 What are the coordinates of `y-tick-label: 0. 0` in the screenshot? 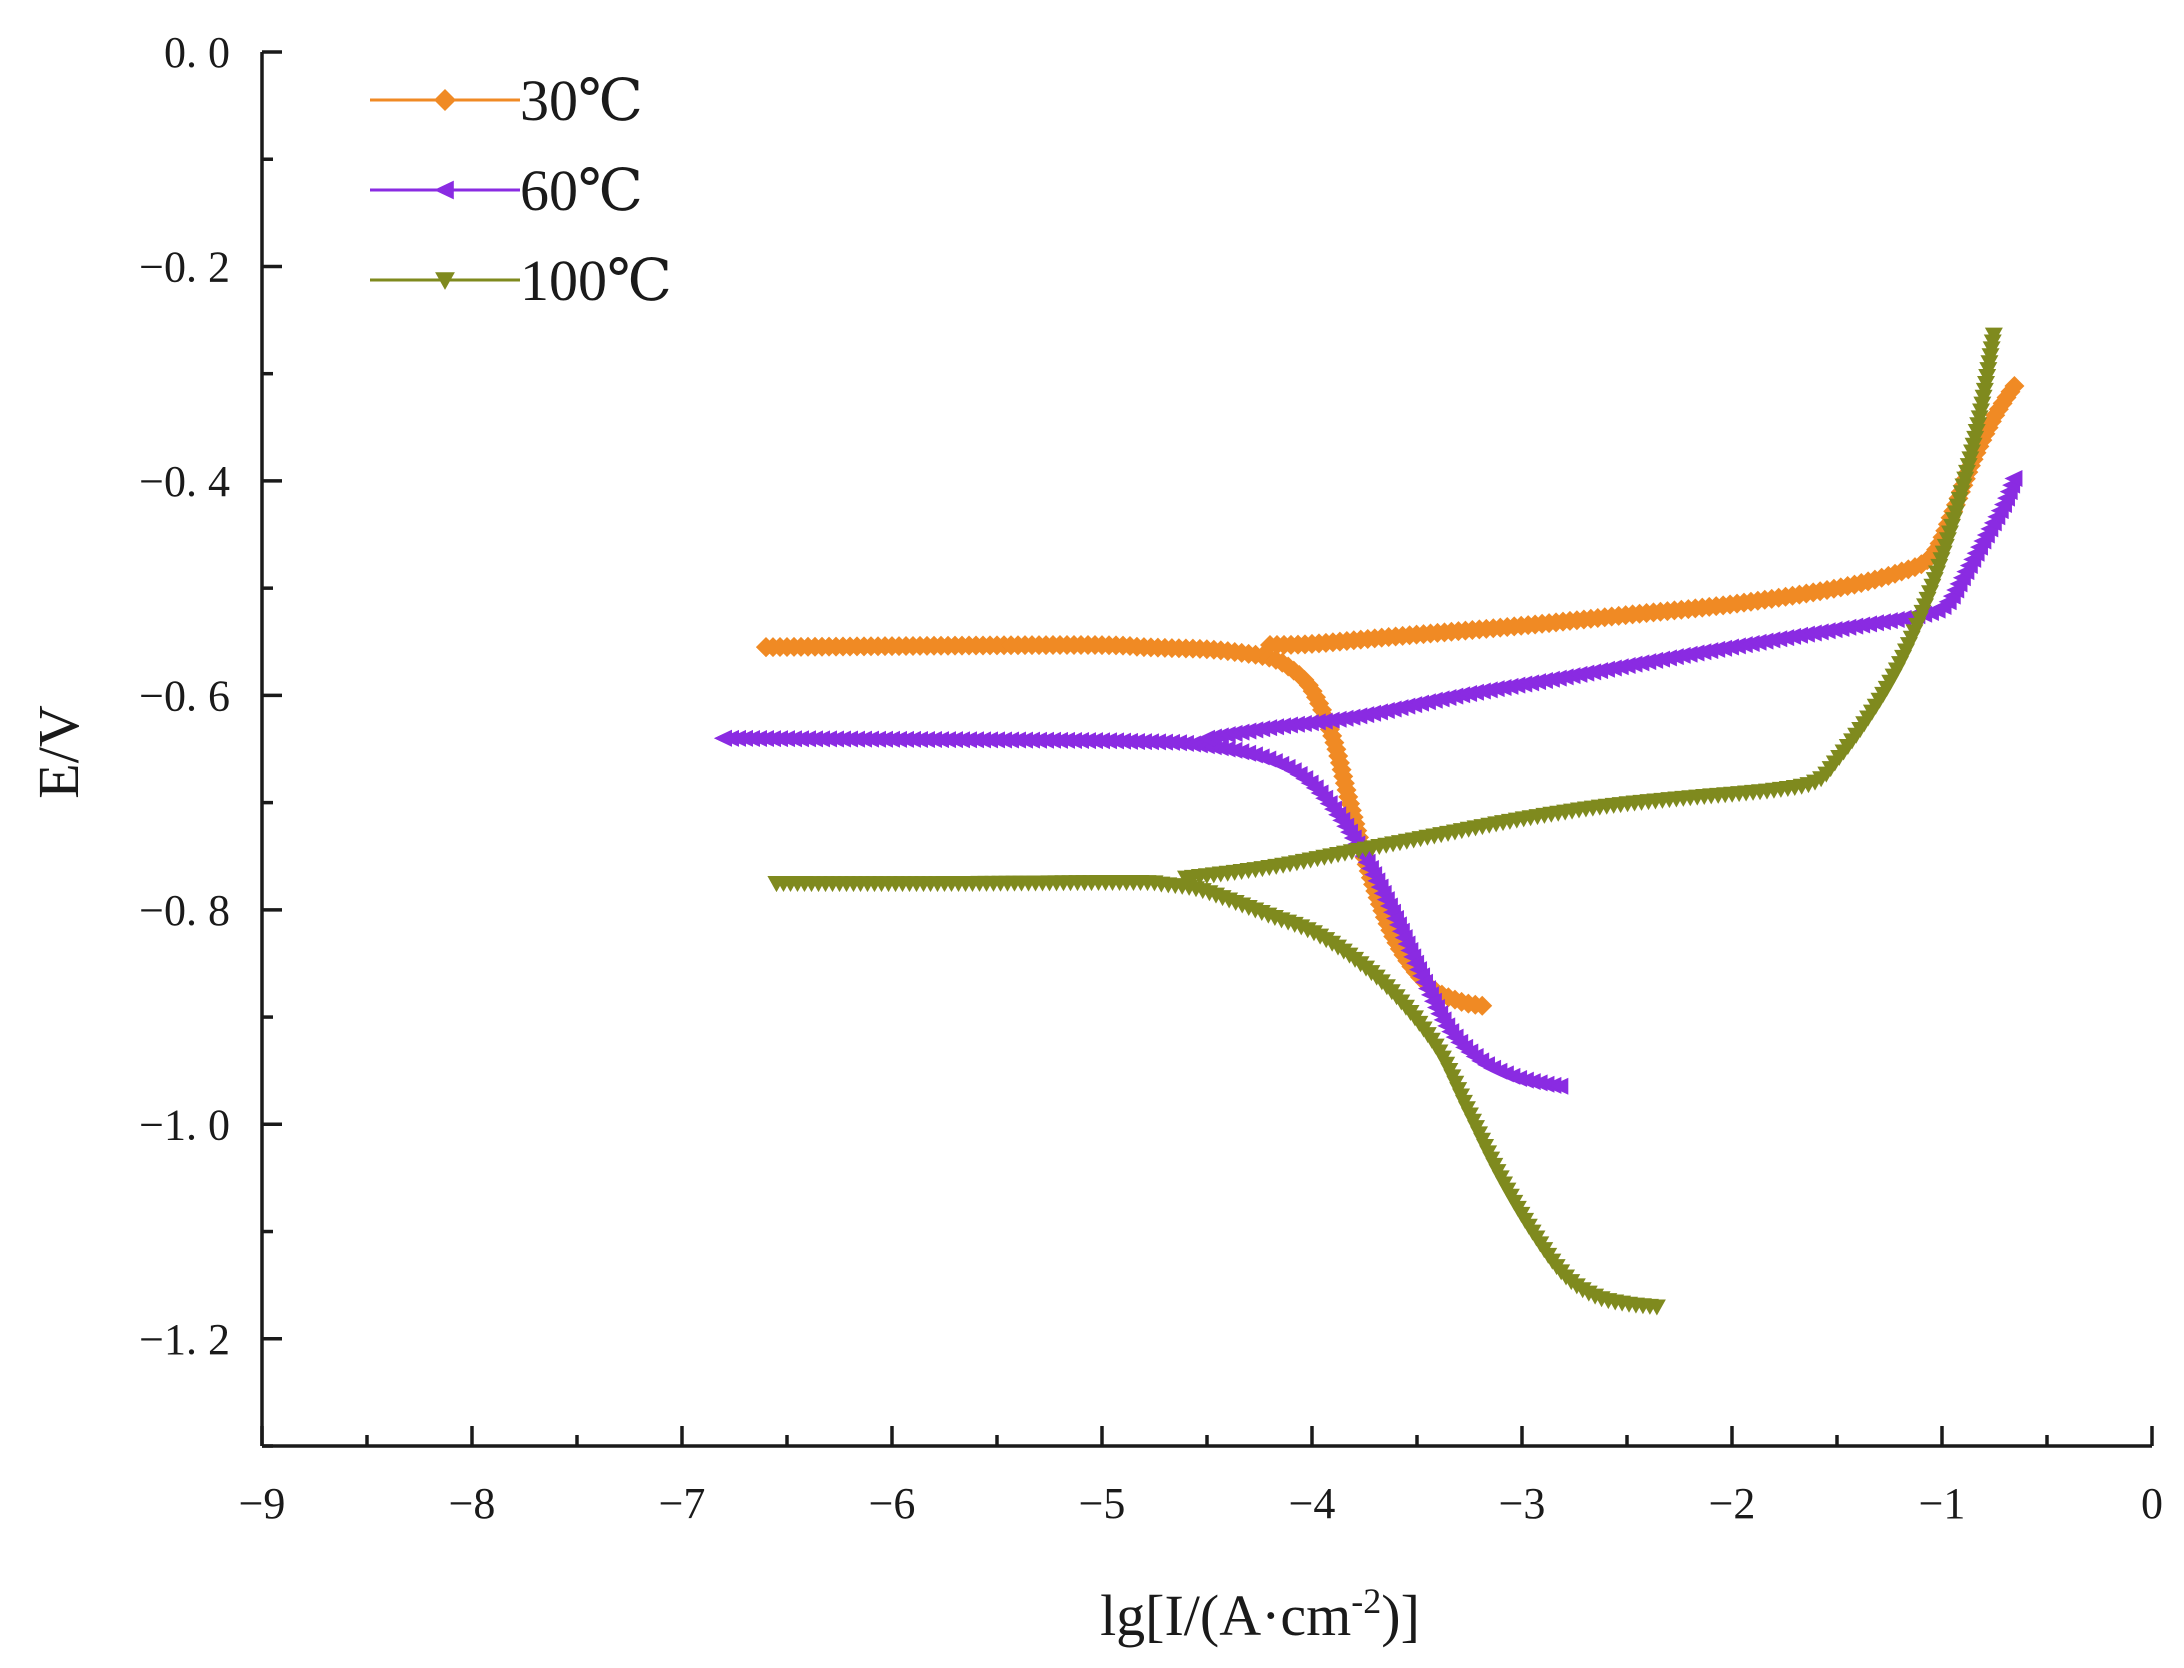 It's located at (197, 52).